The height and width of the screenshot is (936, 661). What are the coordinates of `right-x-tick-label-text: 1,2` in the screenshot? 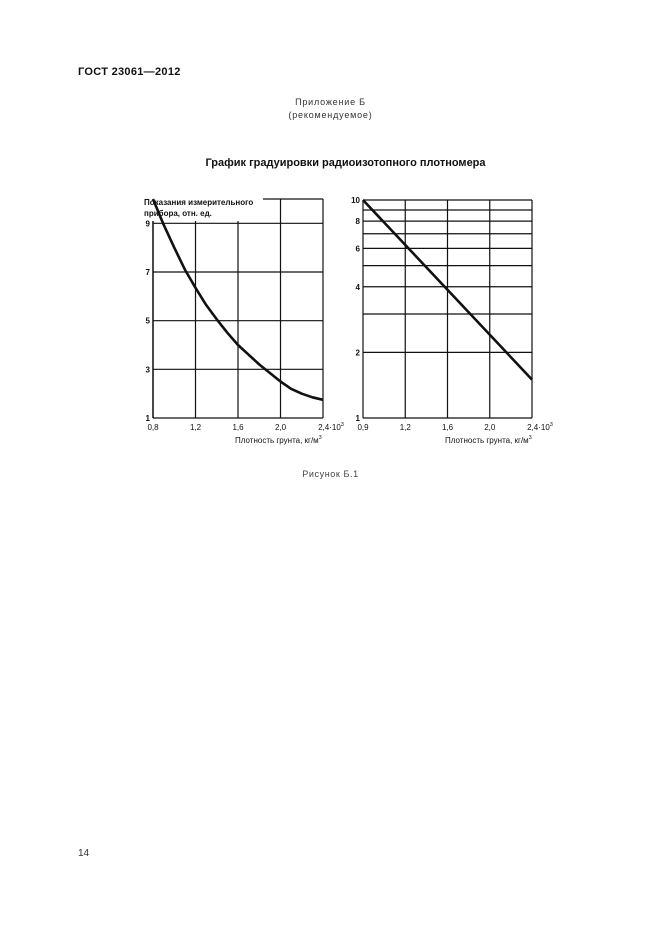 It's located at (406, 427).